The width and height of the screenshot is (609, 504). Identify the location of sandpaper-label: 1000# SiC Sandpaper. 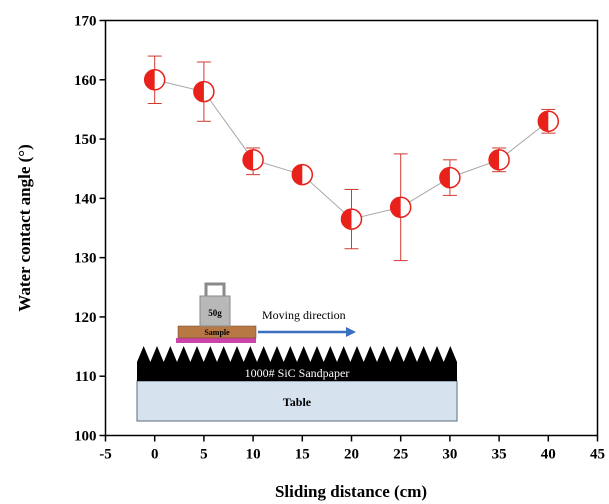
(297, 373).